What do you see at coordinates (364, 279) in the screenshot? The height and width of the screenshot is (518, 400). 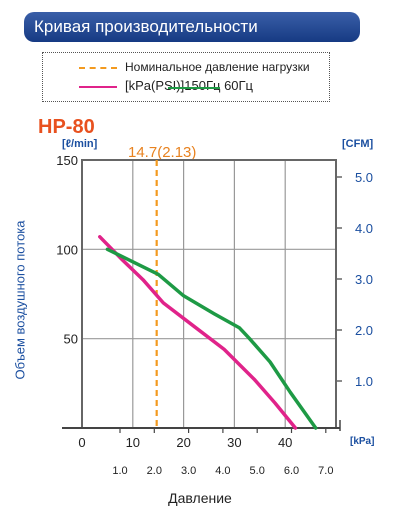 I see `cfm-tick-label: 3.0` at bounding box center [364, 279].